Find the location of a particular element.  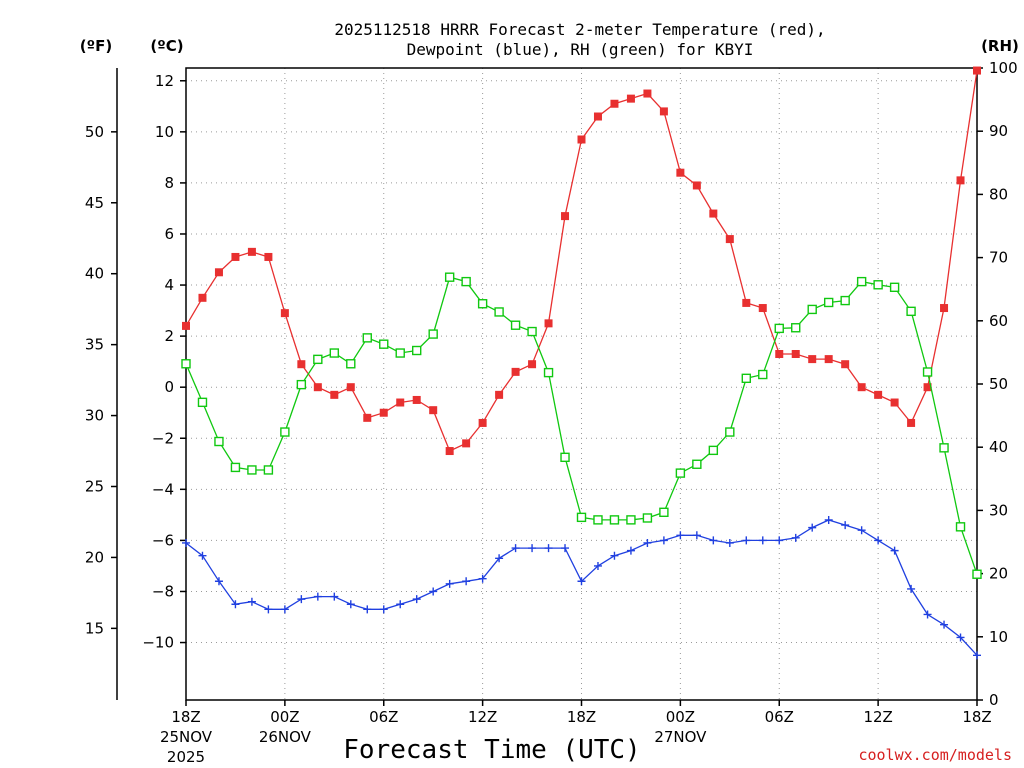

fahrenheit-unit-label: (ºF) is located at coordinates (96, 46).